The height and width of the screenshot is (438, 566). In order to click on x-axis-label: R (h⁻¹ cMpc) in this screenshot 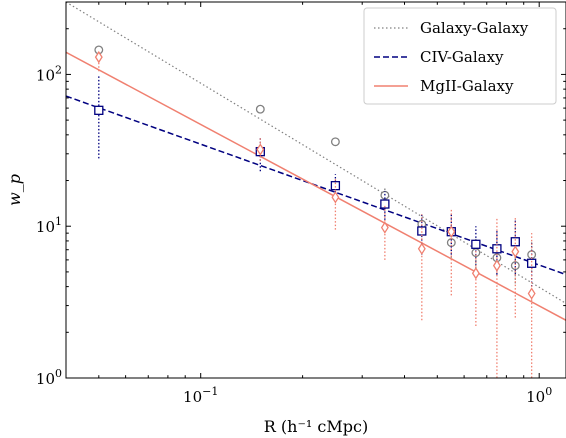, I will do `click(316, 426)`.